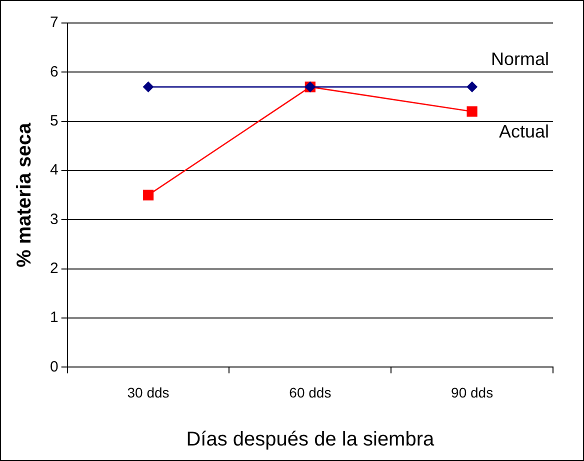 This screenshot has height=461, width=584. Describe the element at coordinates (54, 219) in the screenshot. I see `y-tick-label: 3` at that location.